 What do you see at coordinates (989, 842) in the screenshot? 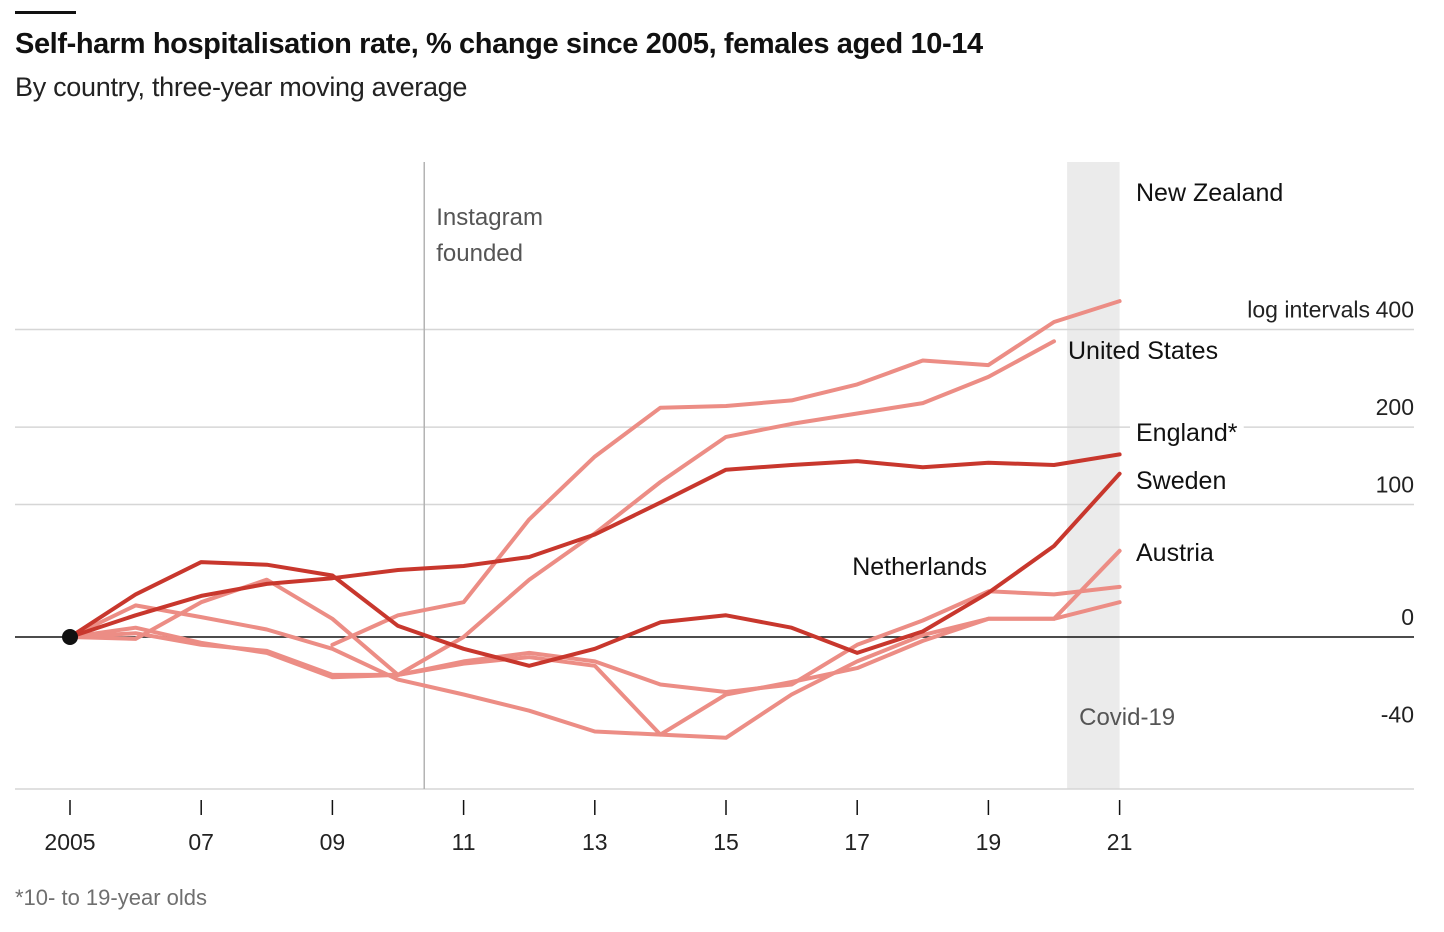
I see `x-tick-label: 19` at bounding box center [989, 842].